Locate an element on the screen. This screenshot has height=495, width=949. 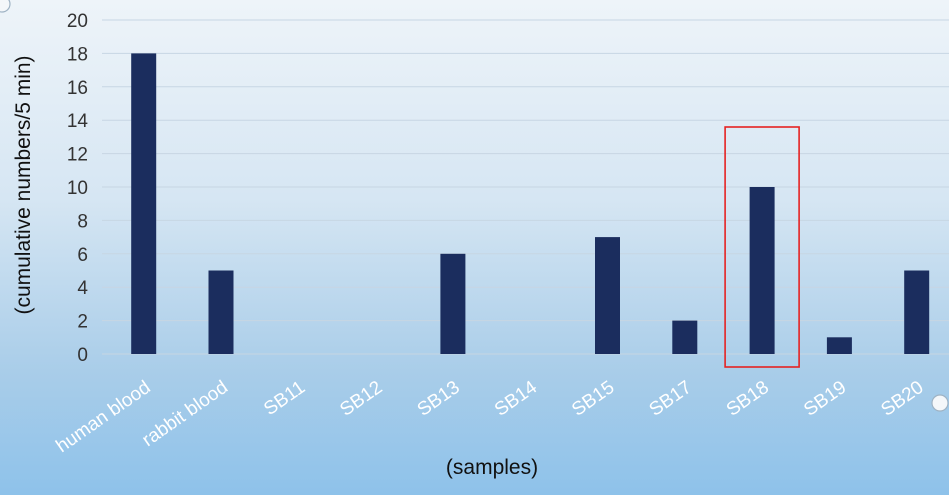
x-tick-label: SB14 is located at coordinates (516, 399).